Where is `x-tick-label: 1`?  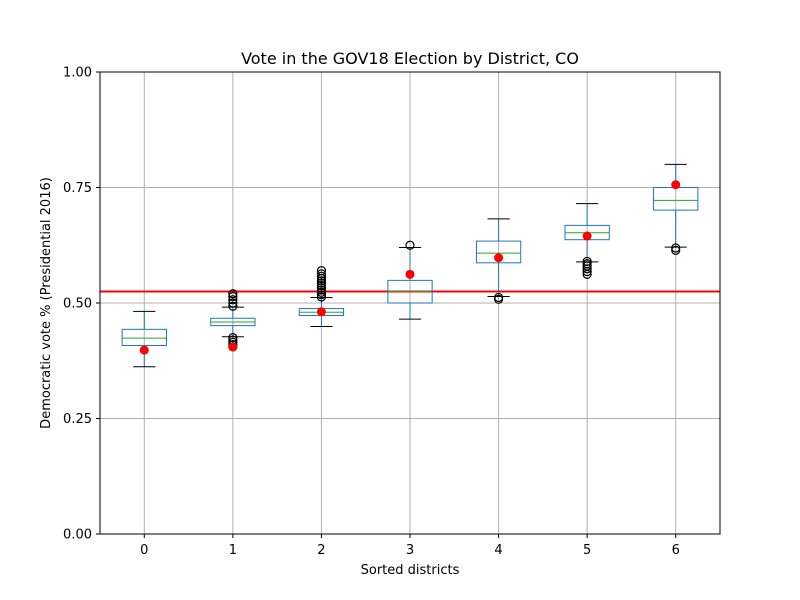
x-tick-label: 1 is located at coordinates (233, 550).